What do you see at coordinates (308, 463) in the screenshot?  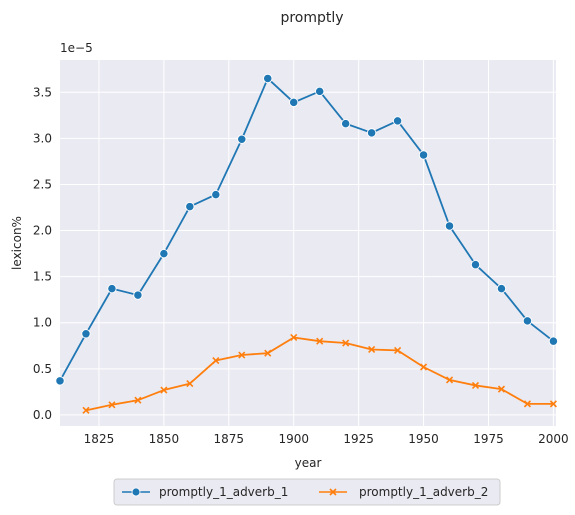 I see `x-axis-label: year` at bounding box center [308, 463].